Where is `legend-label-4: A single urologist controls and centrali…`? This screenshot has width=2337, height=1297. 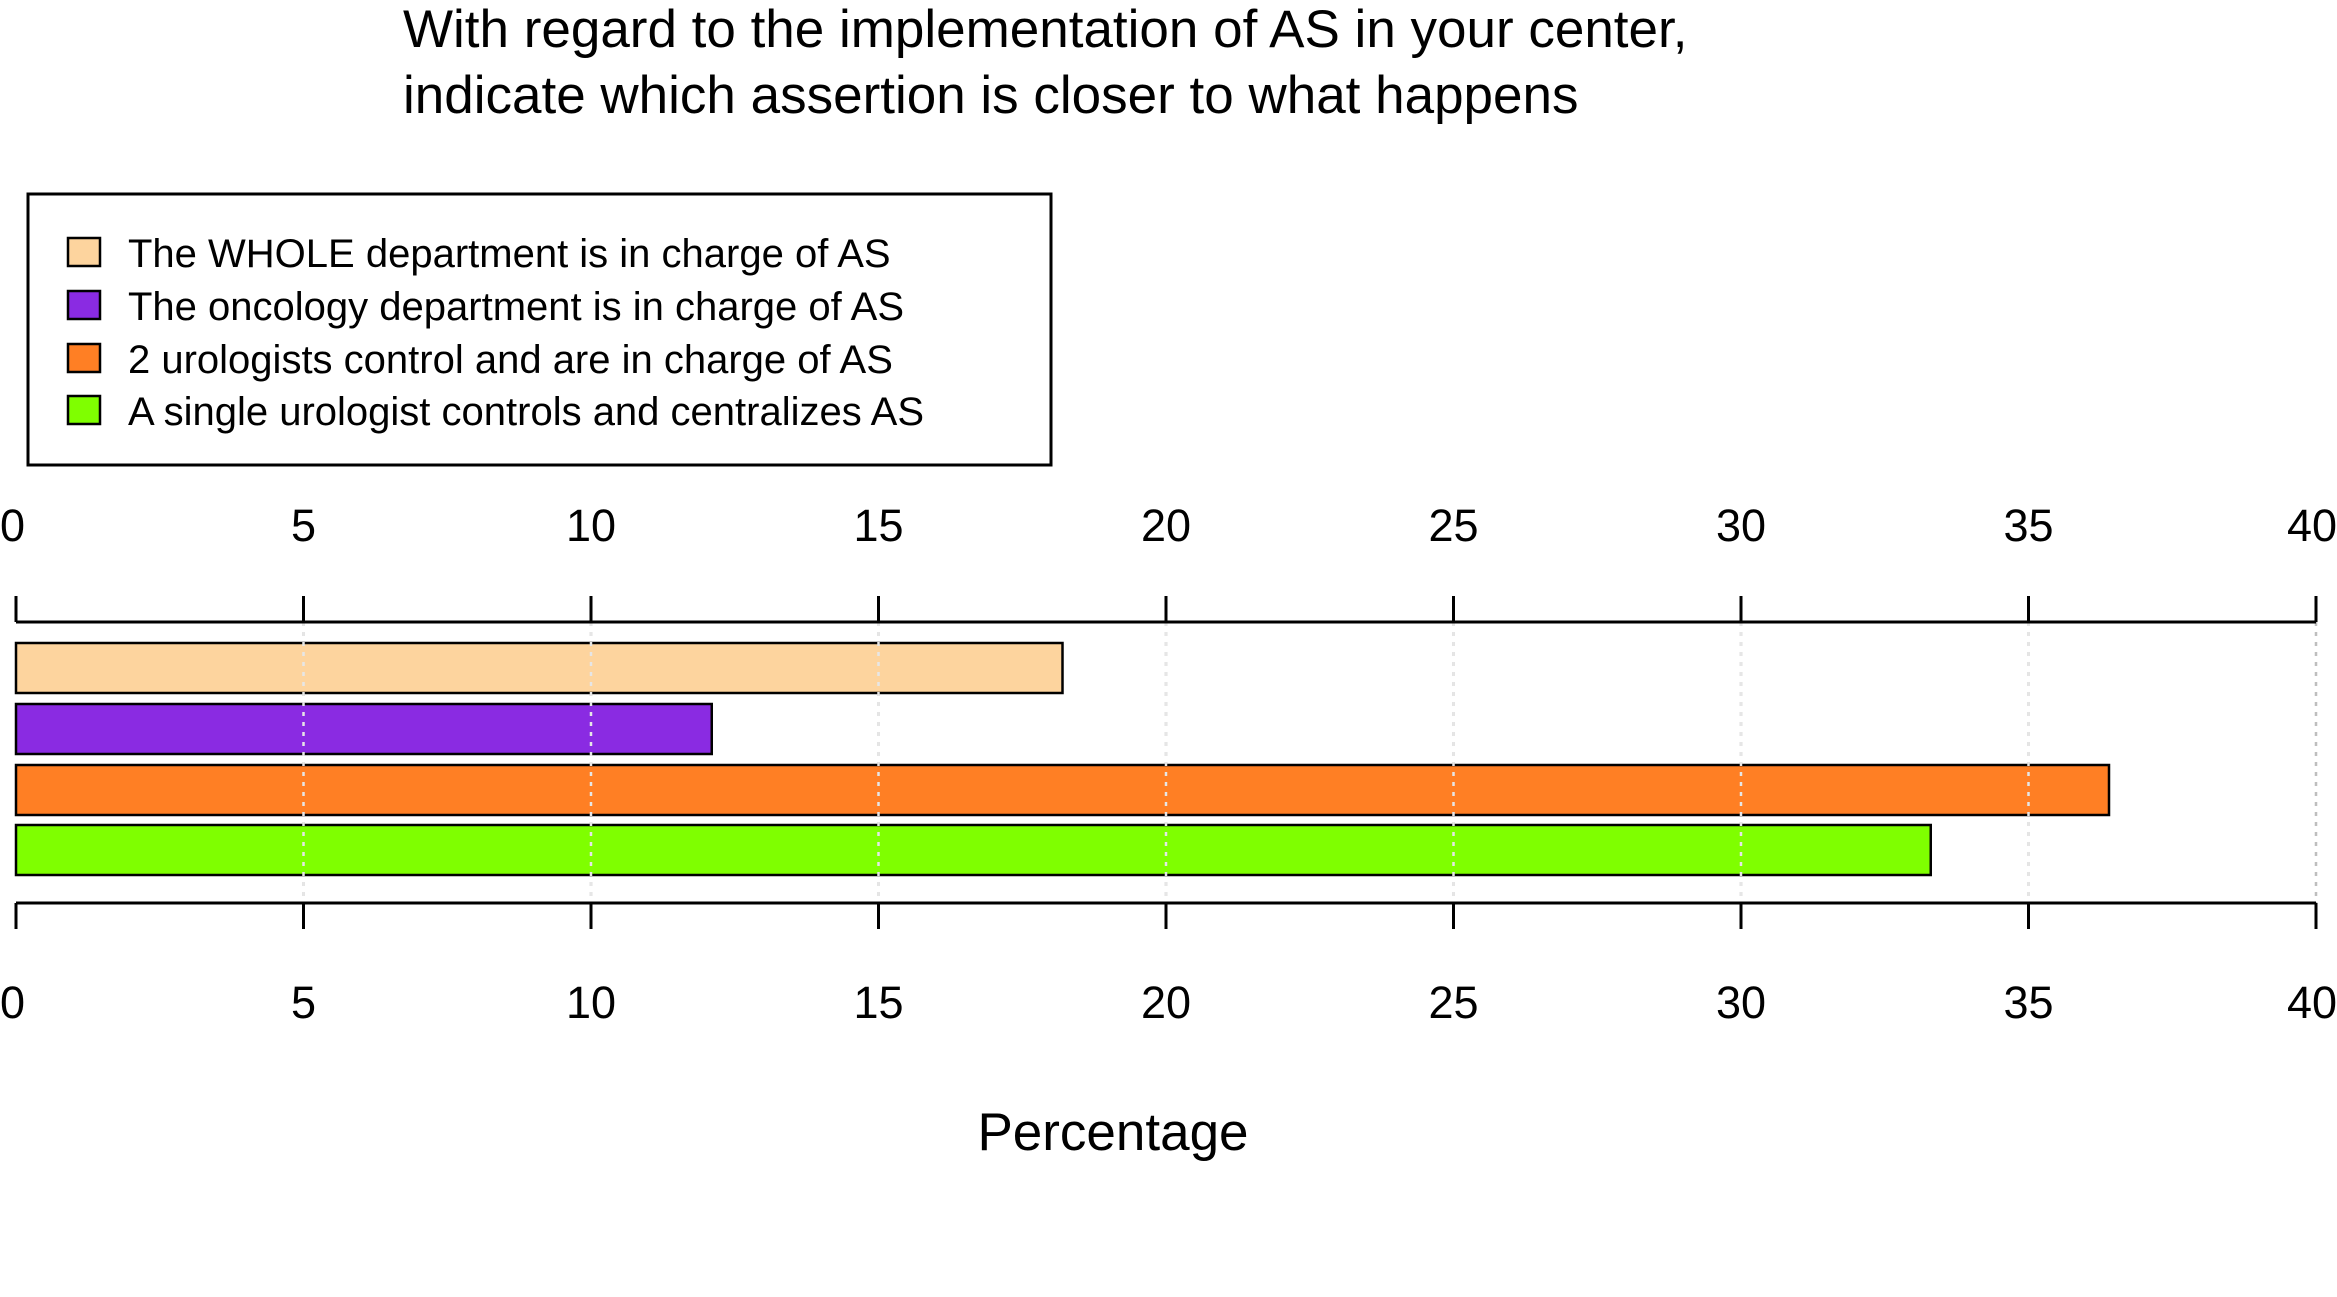
legend-label-4: A single urologist controls and centrali… is located at coordinates (526, 412).